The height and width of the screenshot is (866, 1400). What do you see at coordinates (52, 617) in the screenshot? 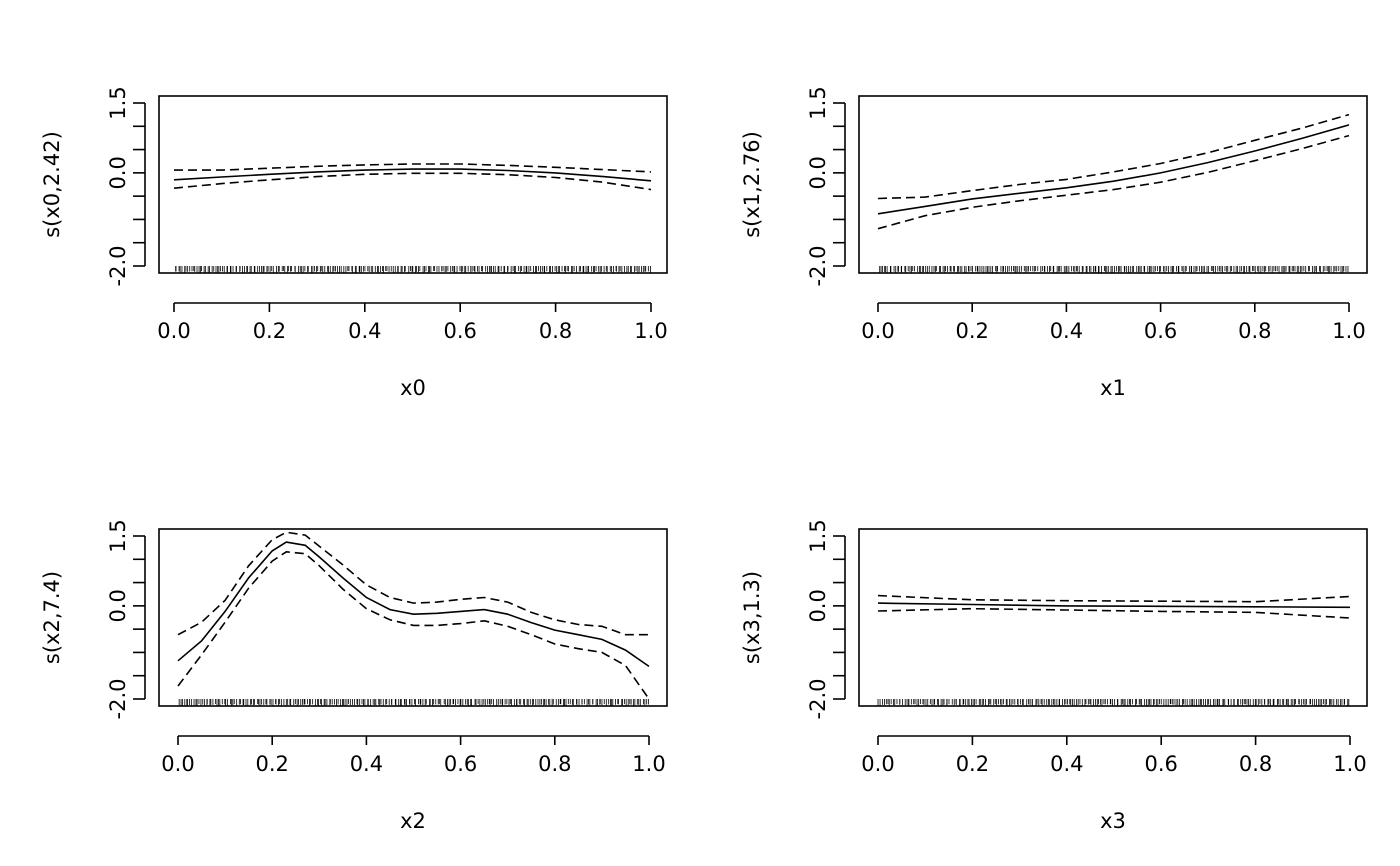
I see `y-axis-label: s(x2,7.4)` at bounding box center [52, 617].